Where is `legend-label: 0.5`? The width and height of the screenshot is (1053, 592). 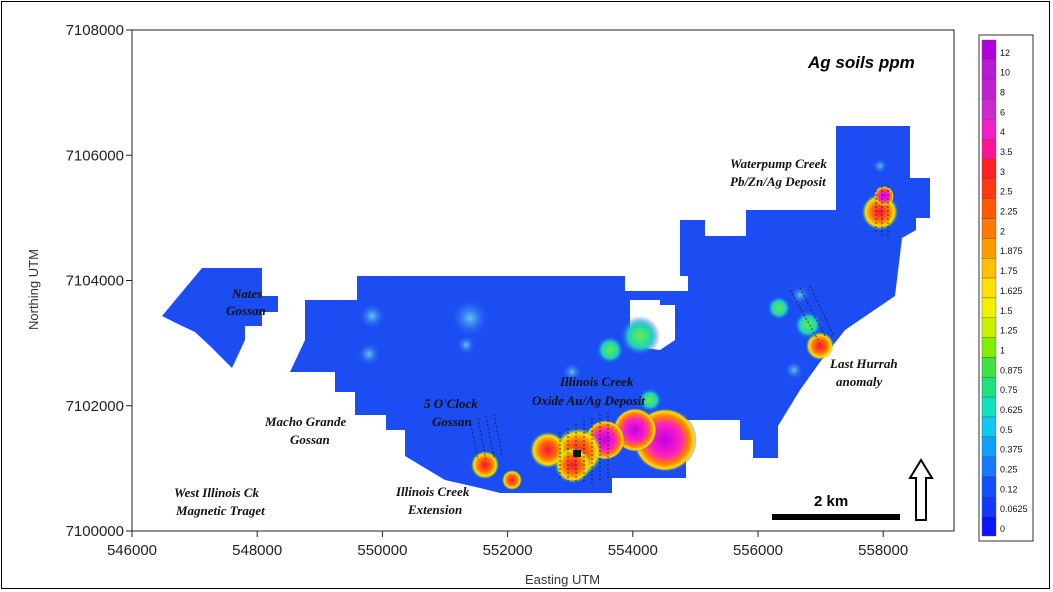 legend-label: 0.5 is located at coordinates (1006, 430).